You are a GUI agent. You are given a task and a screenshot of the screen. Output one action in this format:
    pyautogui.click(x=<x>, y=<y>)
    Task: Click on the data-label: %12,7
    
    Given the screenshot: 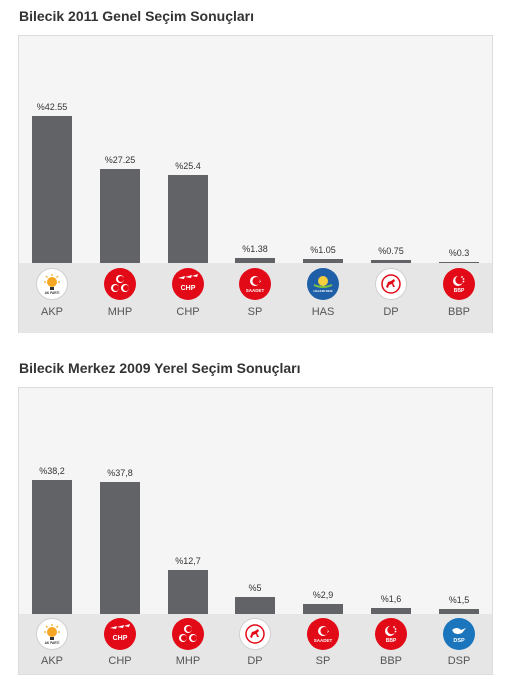 What is the action you would take?
    pyautogui.click(x=188, y=560)
    